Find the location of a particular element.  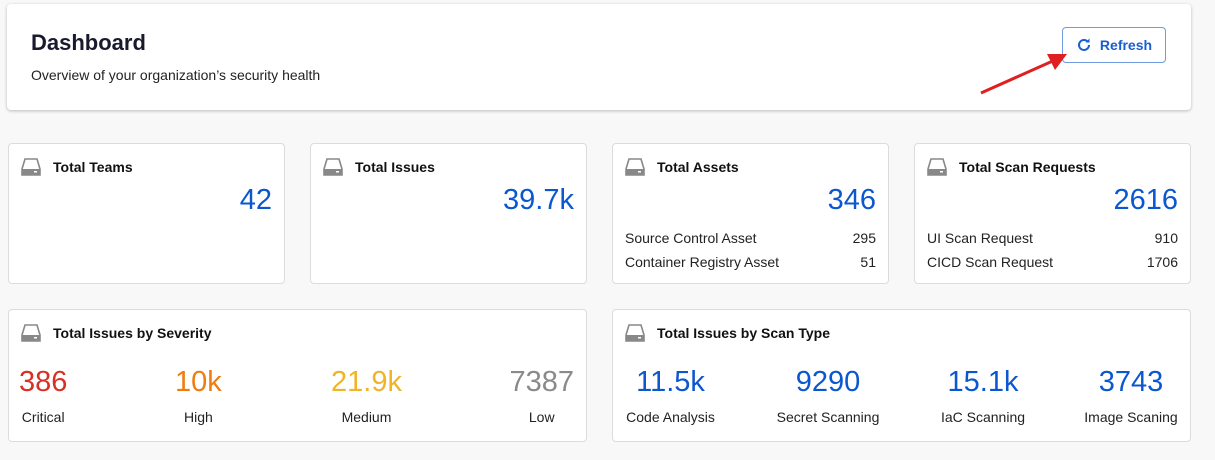

refresh-icon is located at coordinates (1083, 44).